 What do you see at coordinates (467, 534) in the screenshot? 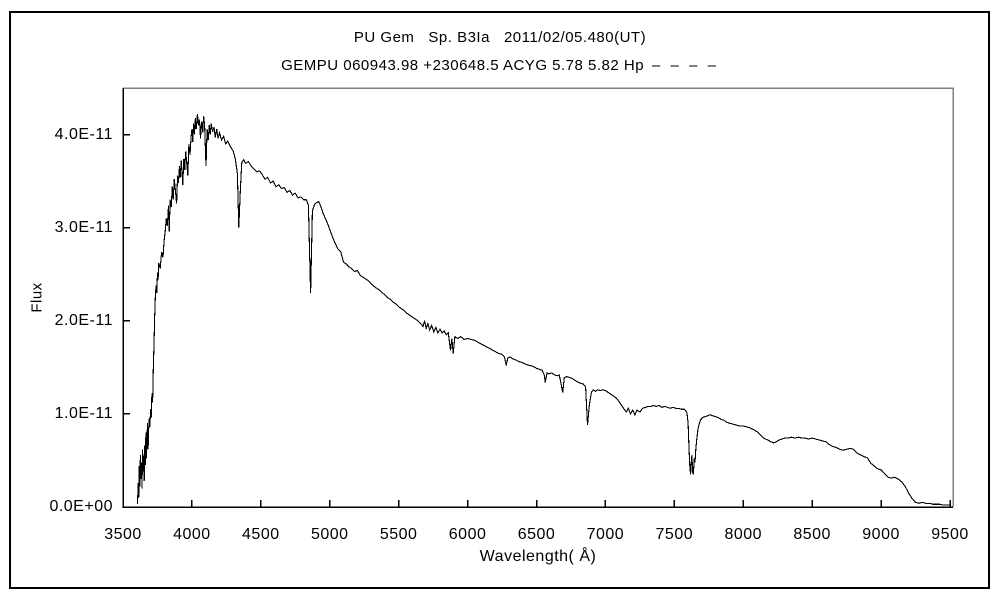
I see `x-tick-label: 6000` at bounding box center [467, 534].